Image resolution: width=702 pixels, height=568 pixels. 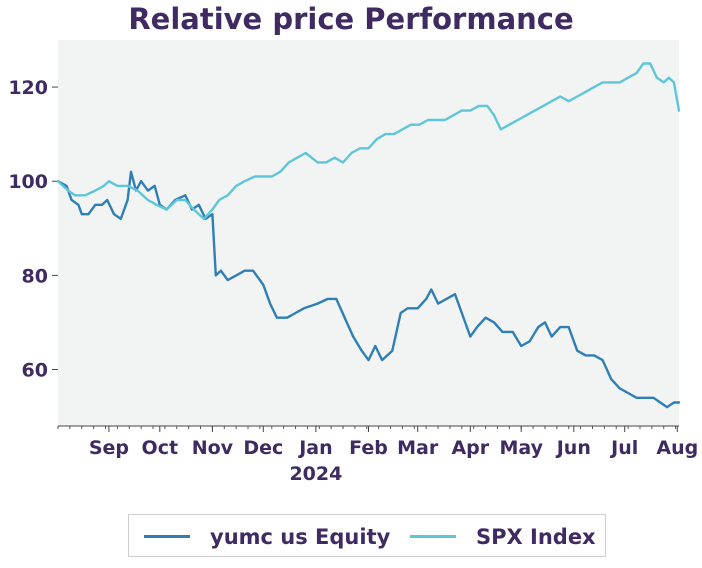 What do you see at coordinates (314, 448) in the screenshot?
I see `x-tick-label: Jan` at bounding box center [314, 448].